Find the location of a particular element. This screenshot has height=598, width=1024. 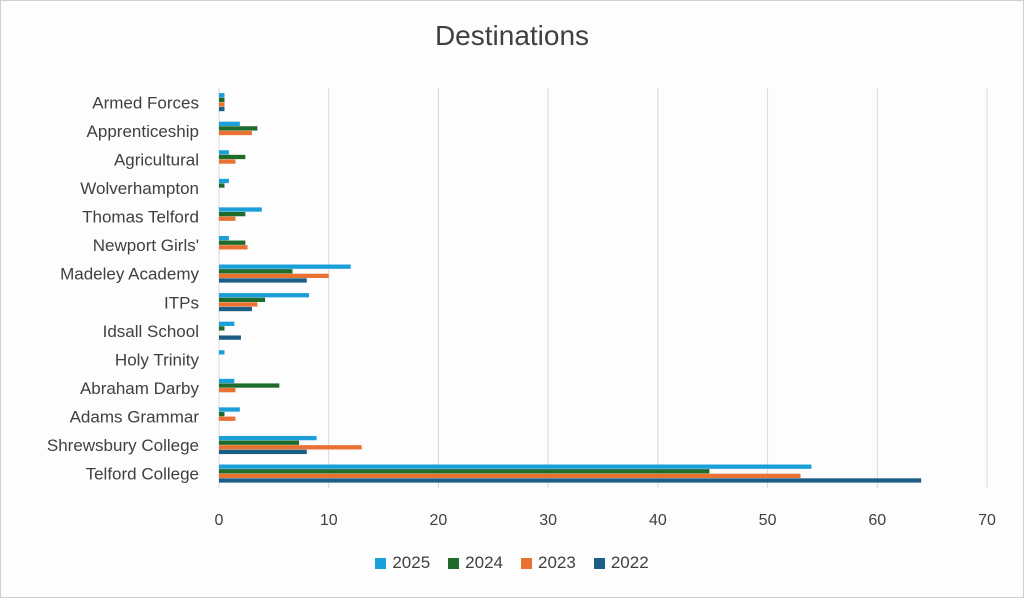

legend-item-2023: 2023 is located at coordinates (548, 563).